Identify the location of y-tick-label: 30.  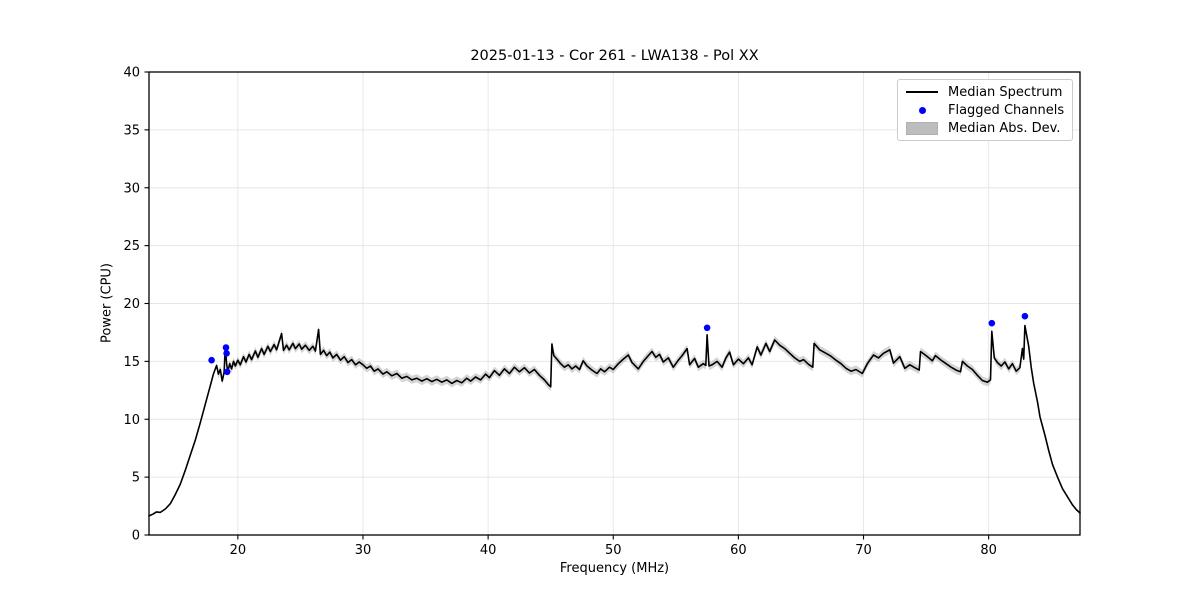
(131, 188).